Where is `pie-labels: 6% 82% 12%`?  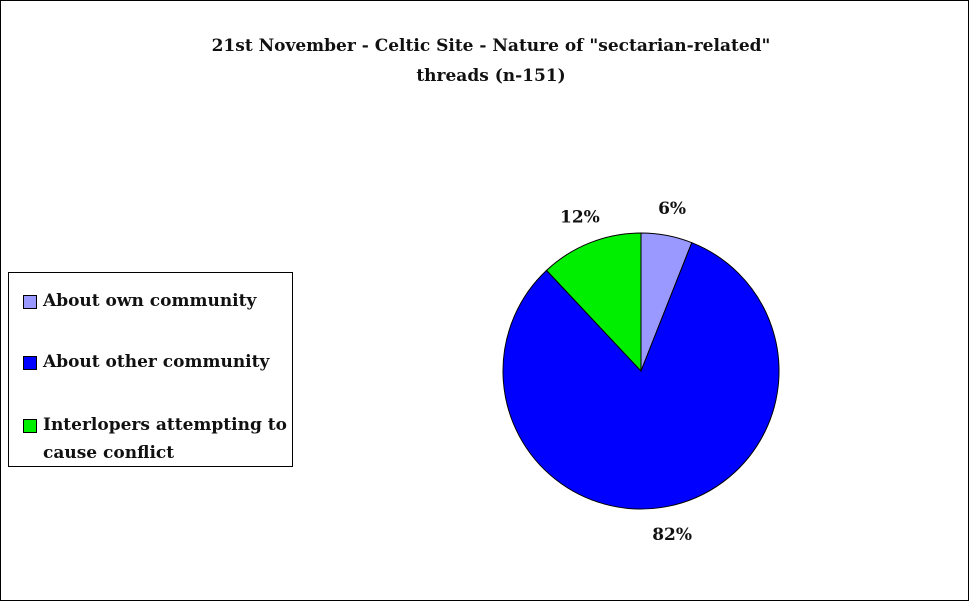 pie-labels: 6% 82% 12% is located at coordinates (626, 372).